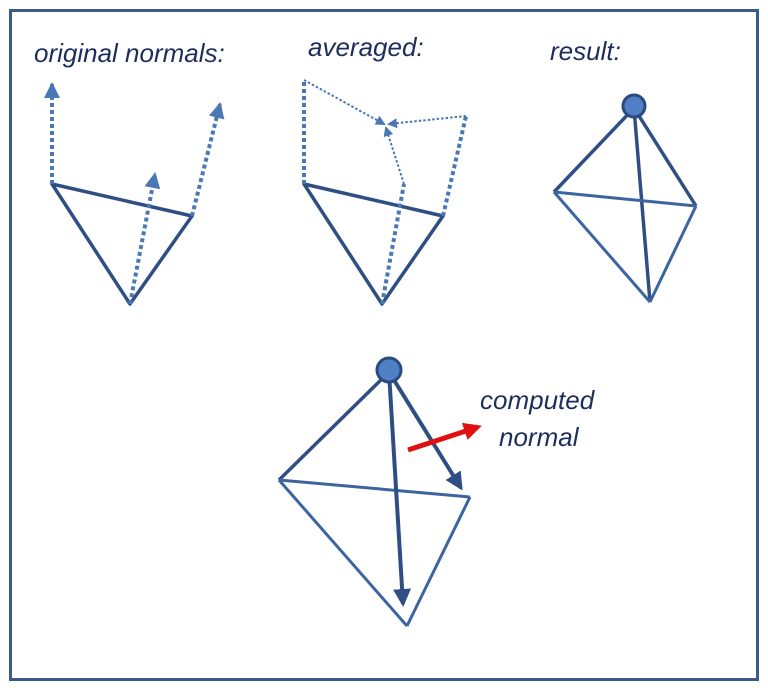 The height and width of the screenshot is (688, 768). Describe the element at coordinates (427, 122) in the screenshot. I see `averaging-arrow-right` at that location.